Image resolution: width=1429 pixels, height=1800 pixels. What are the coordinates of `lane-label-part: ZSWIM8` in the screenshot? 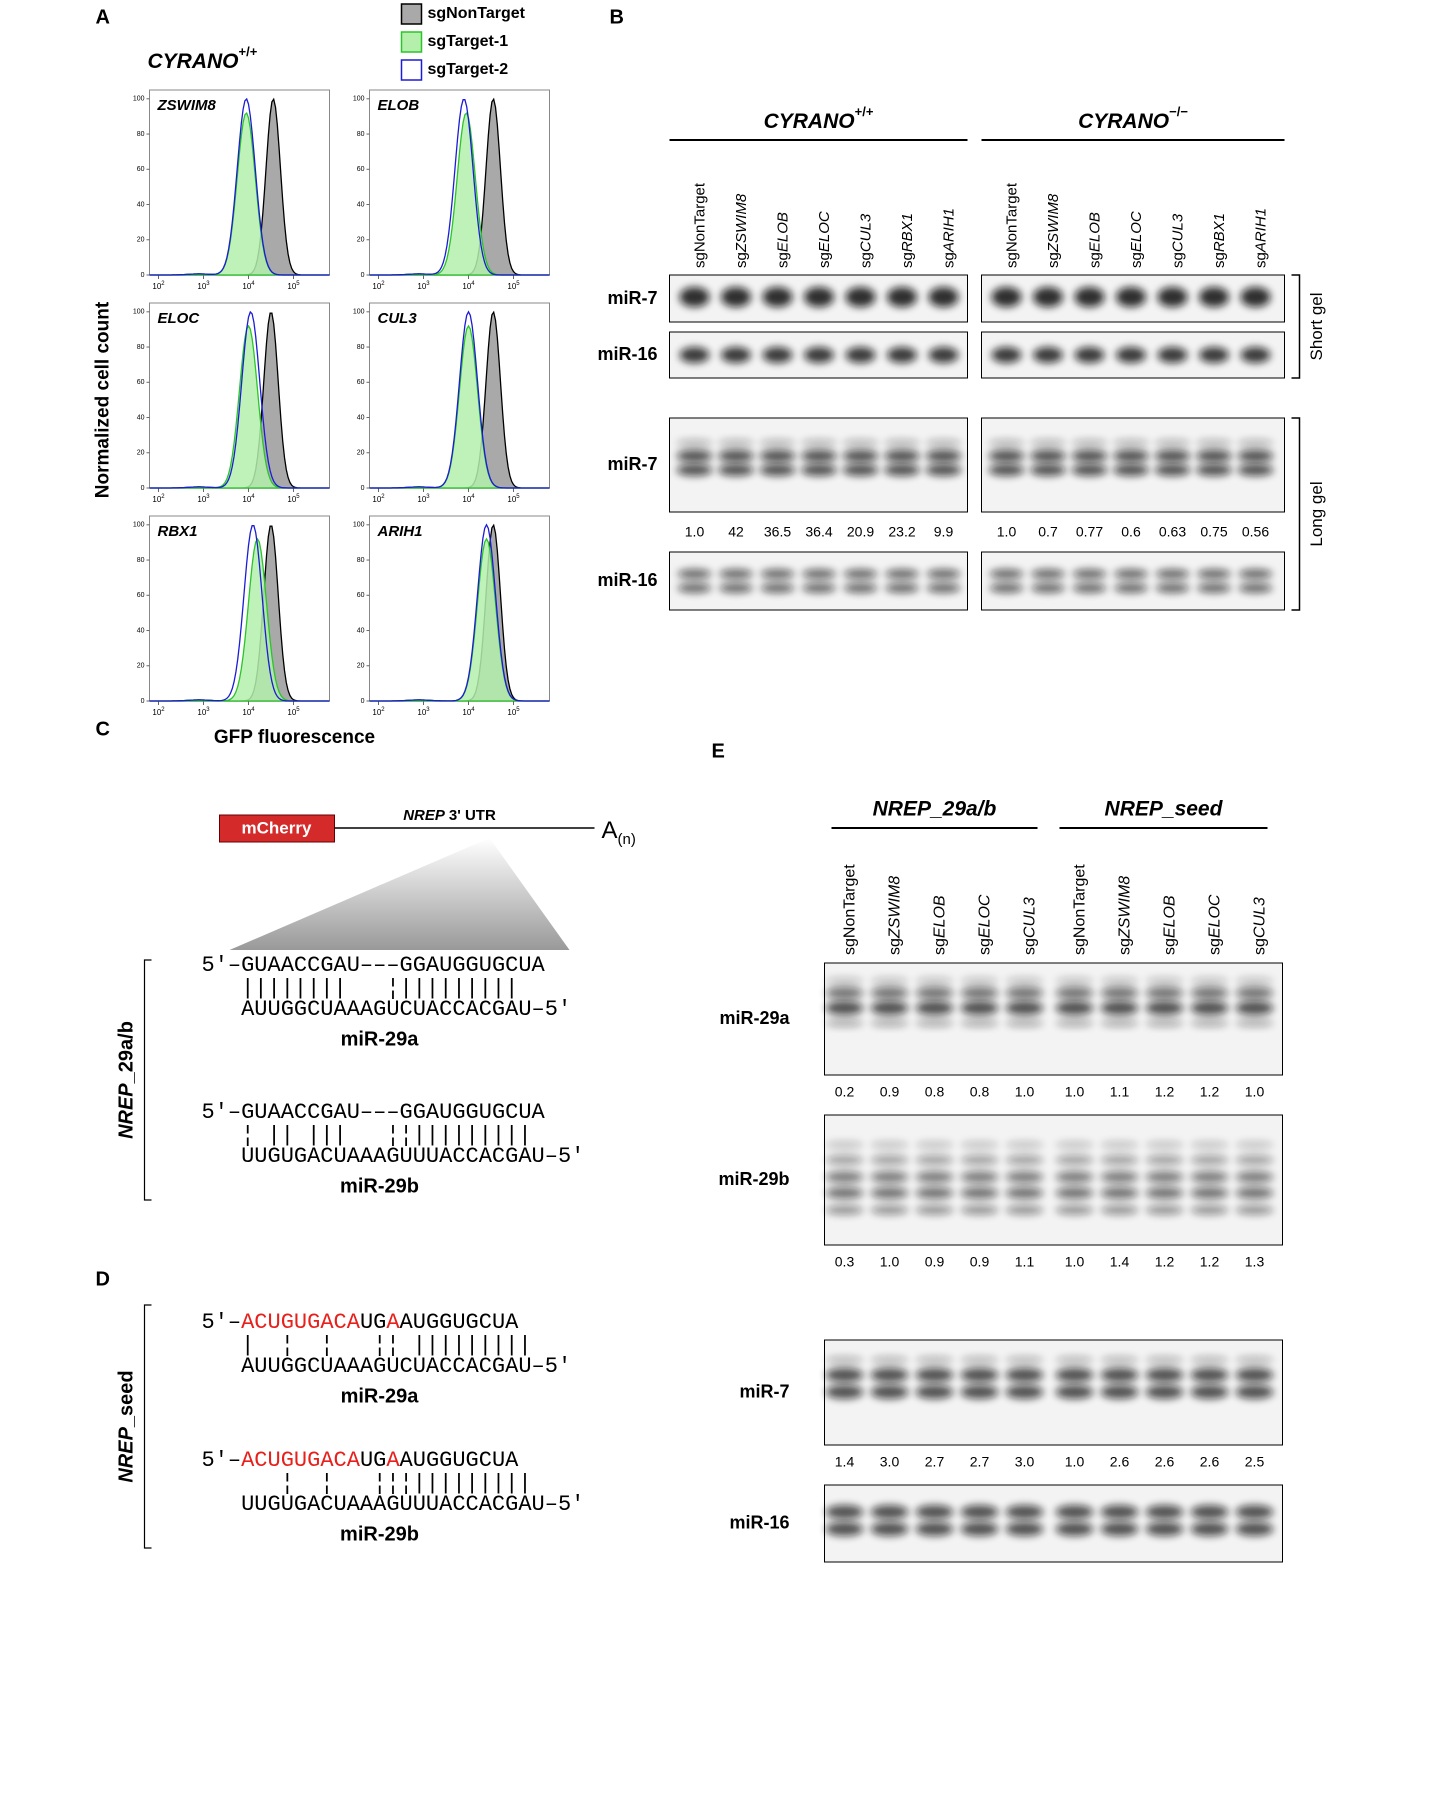 It's located at (1125, 907).